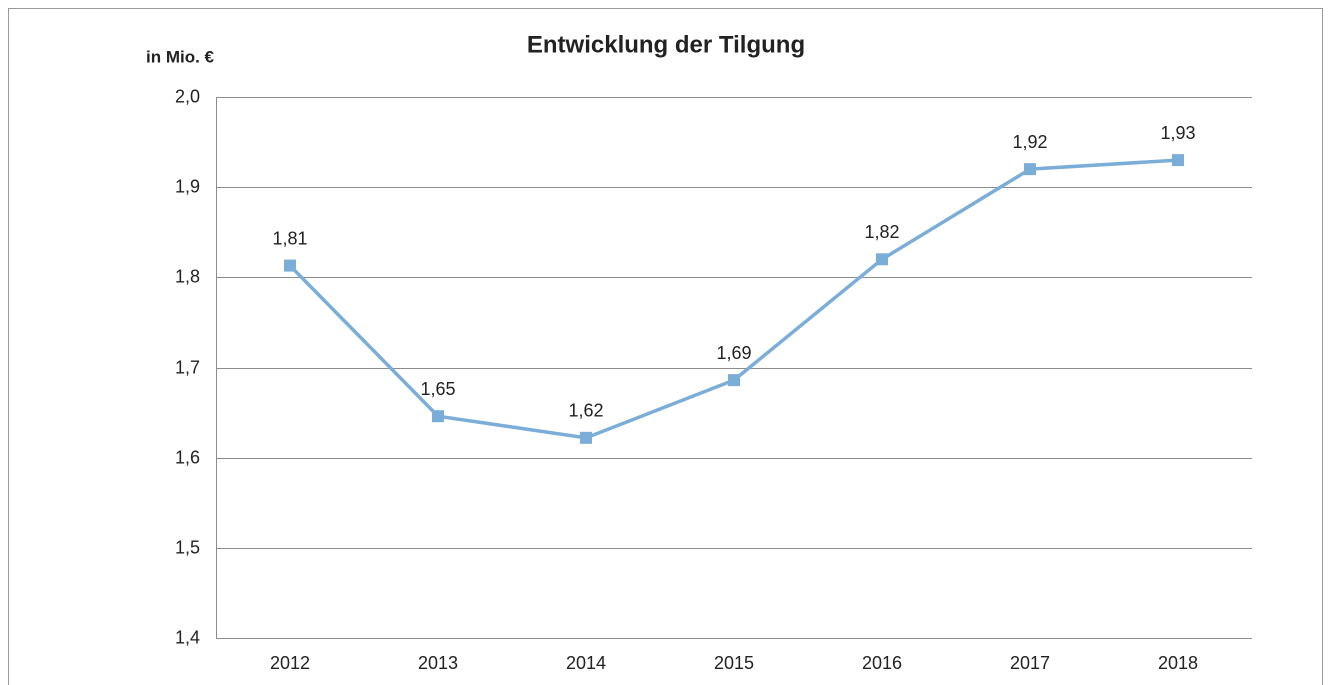 This screenshot has width=1331, height=685. What do you see at coordinates (881, 232) in the screenshot?
I see `data-label: 1,82` at bounding box center [881, 232].